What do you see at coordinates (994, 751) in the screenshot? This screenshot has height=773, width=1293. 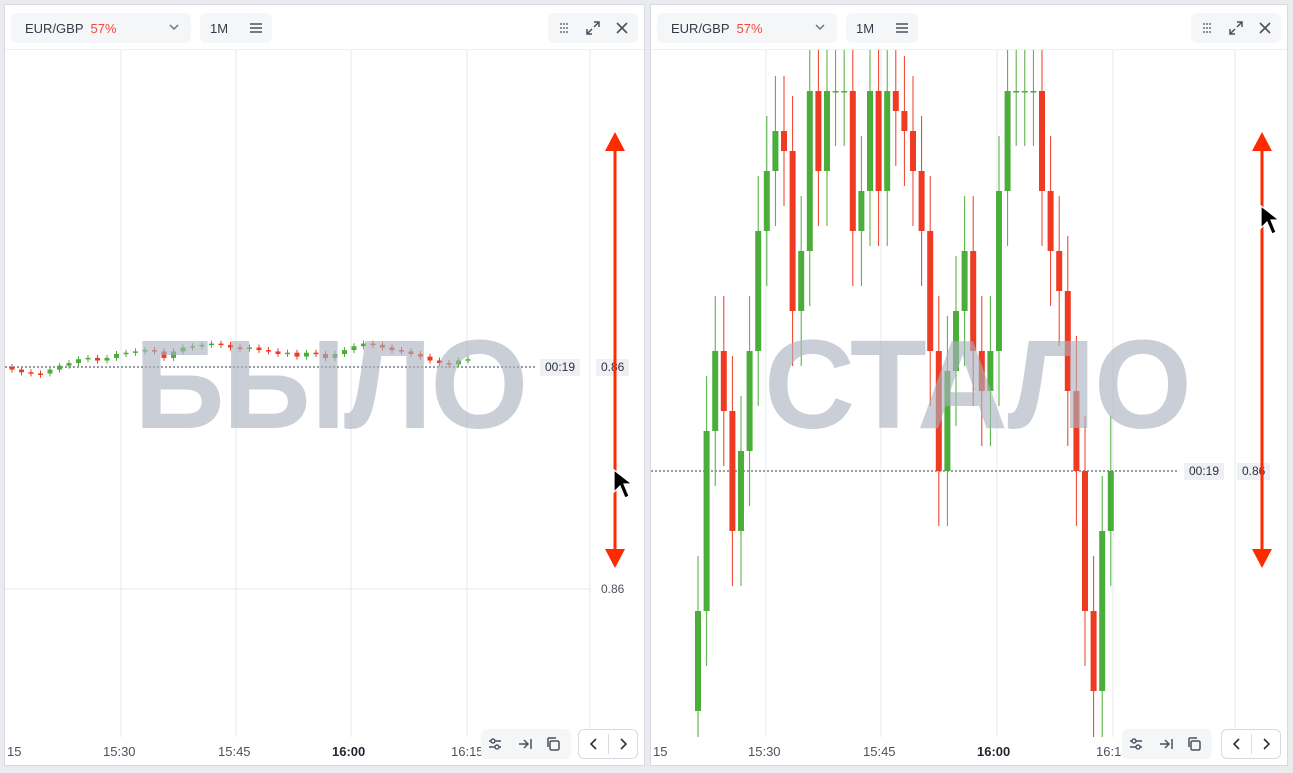 I see `time-axis-label: 16:00` at bounding box center [994, 751].